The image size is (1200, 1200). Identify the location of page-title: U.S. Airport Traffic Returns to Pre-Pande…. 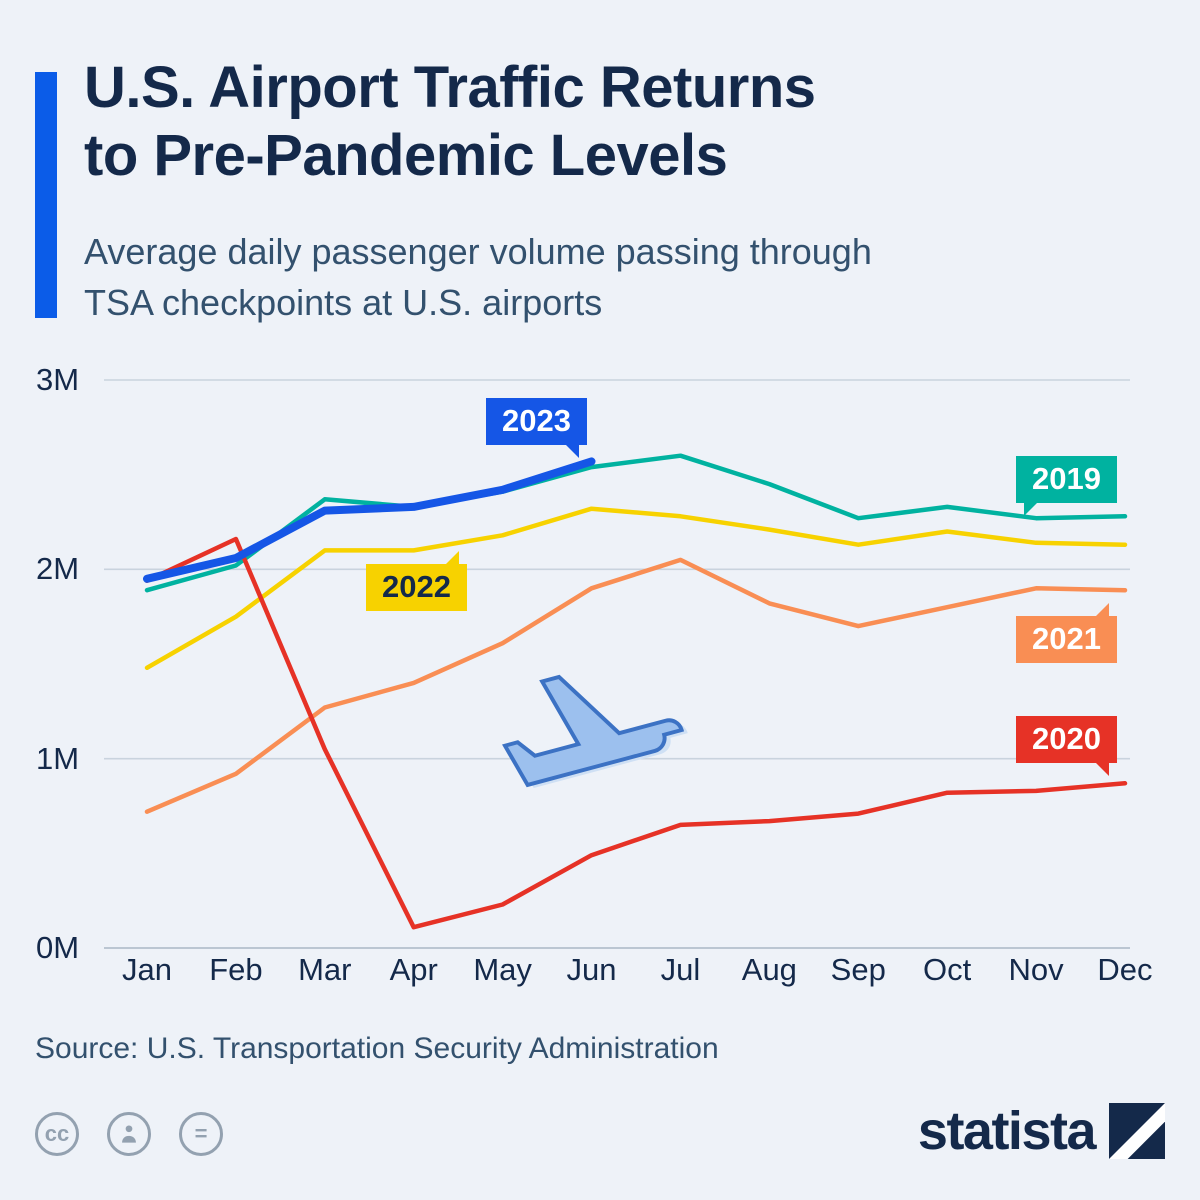
(450, 122).